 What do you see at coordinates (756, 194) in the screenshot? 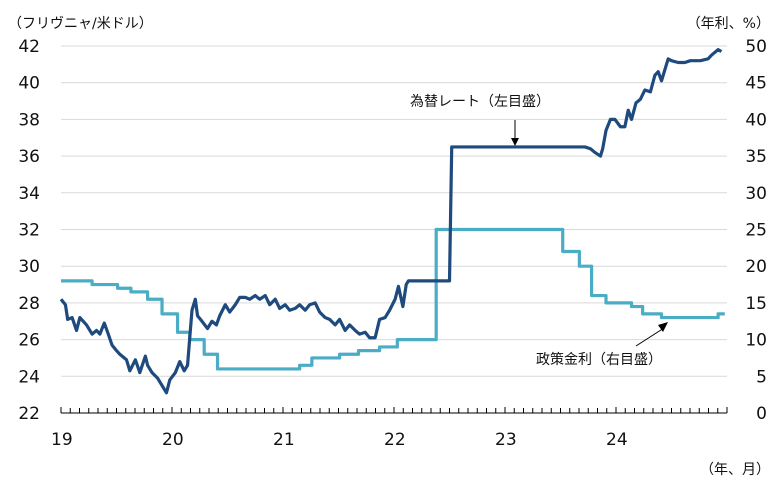
I see `right-tick-label: 30` at bounding box center [756, 194].